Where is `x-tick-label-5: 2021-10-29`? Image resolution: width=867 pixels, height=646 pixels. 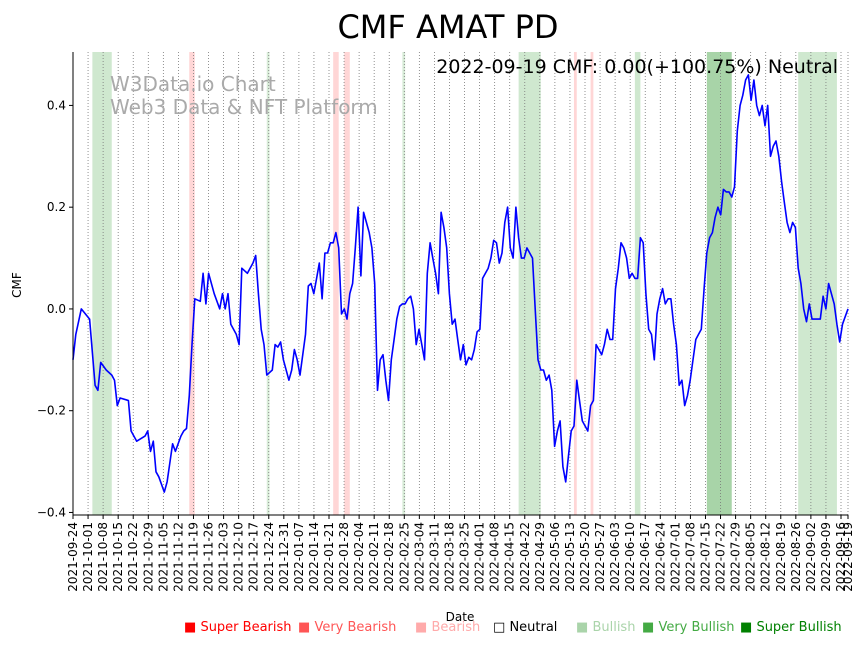
x-tick-label-5: 2021-10-29 is located at coordinates (148, 557).